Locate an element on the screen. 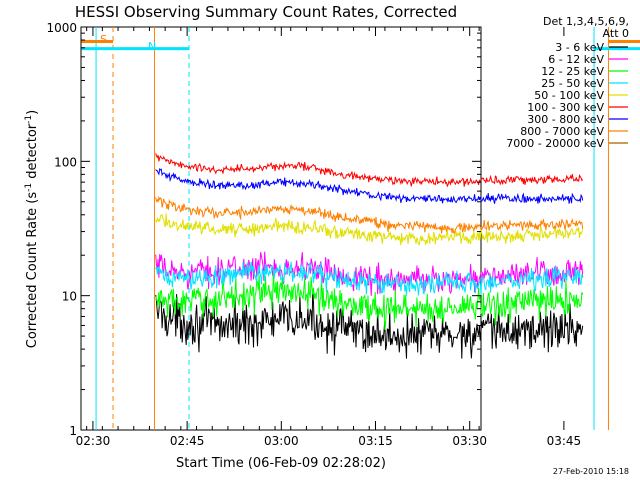 This screenshot has width=640, height=484. legend-label: 7000 - 20000 keV is located at coordinates (555, 143).